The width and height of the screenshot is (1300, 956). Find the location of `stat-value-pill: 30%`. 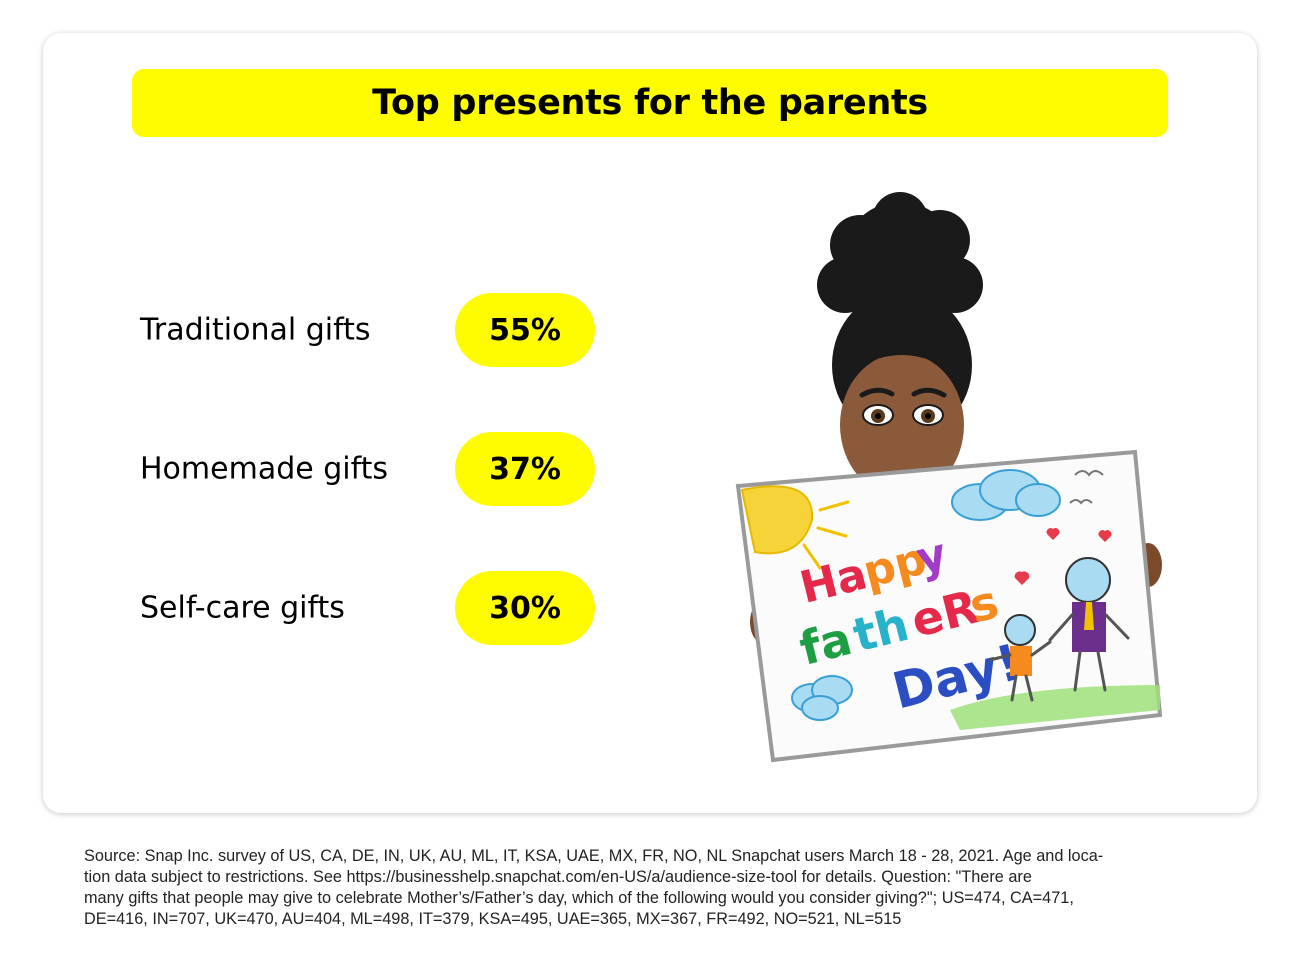

stat-value-pill: 30% is located at coordinates (525, 608).